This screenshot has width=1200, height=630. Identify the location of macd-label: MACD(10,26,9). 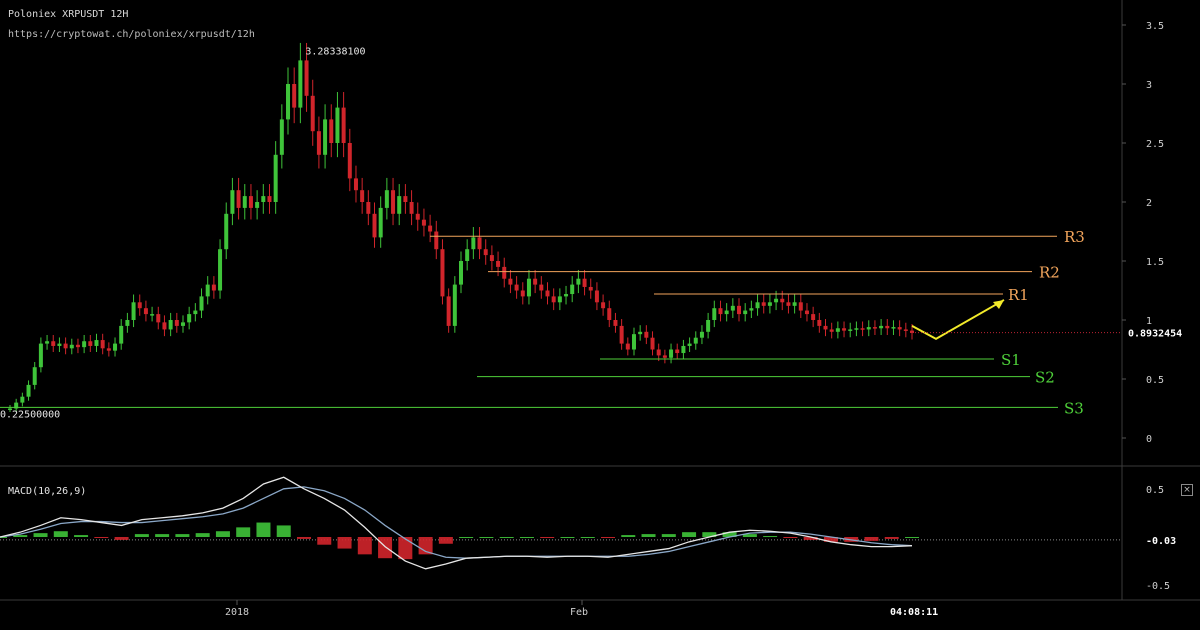
(47, 491).